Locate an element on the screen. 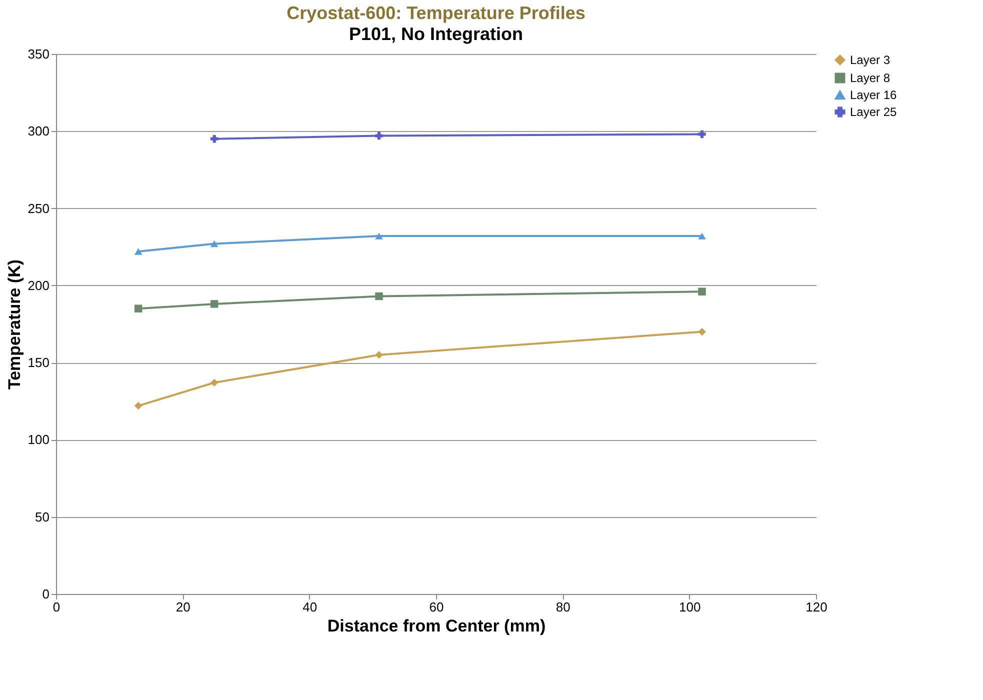  y-tick-label: 350 is located at coordinates (39, 54).